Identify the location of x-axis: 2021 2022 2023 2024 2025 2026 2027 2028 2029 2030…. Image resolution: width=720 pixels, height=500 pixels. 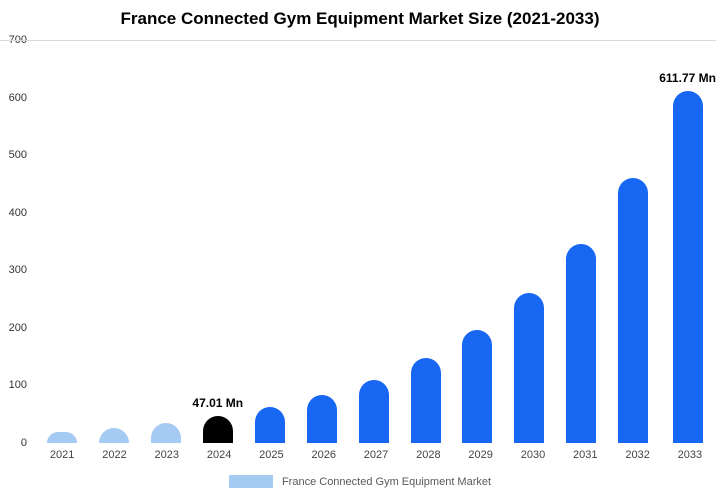
(376, 455).